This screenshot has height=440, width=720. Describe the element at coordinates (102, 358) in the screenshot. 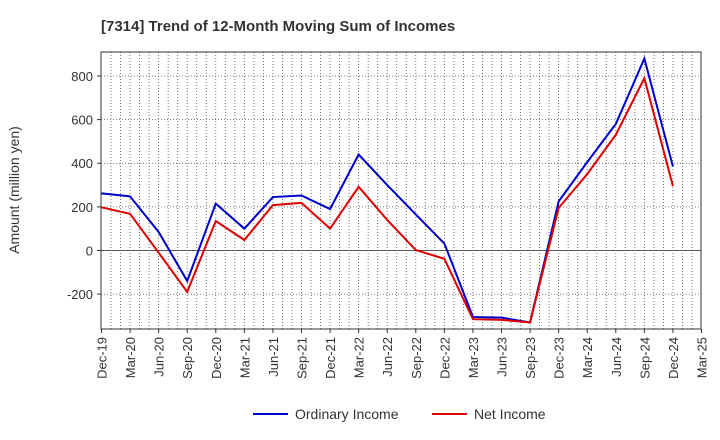

I see `x-tick-label: Dec-19` at that location.